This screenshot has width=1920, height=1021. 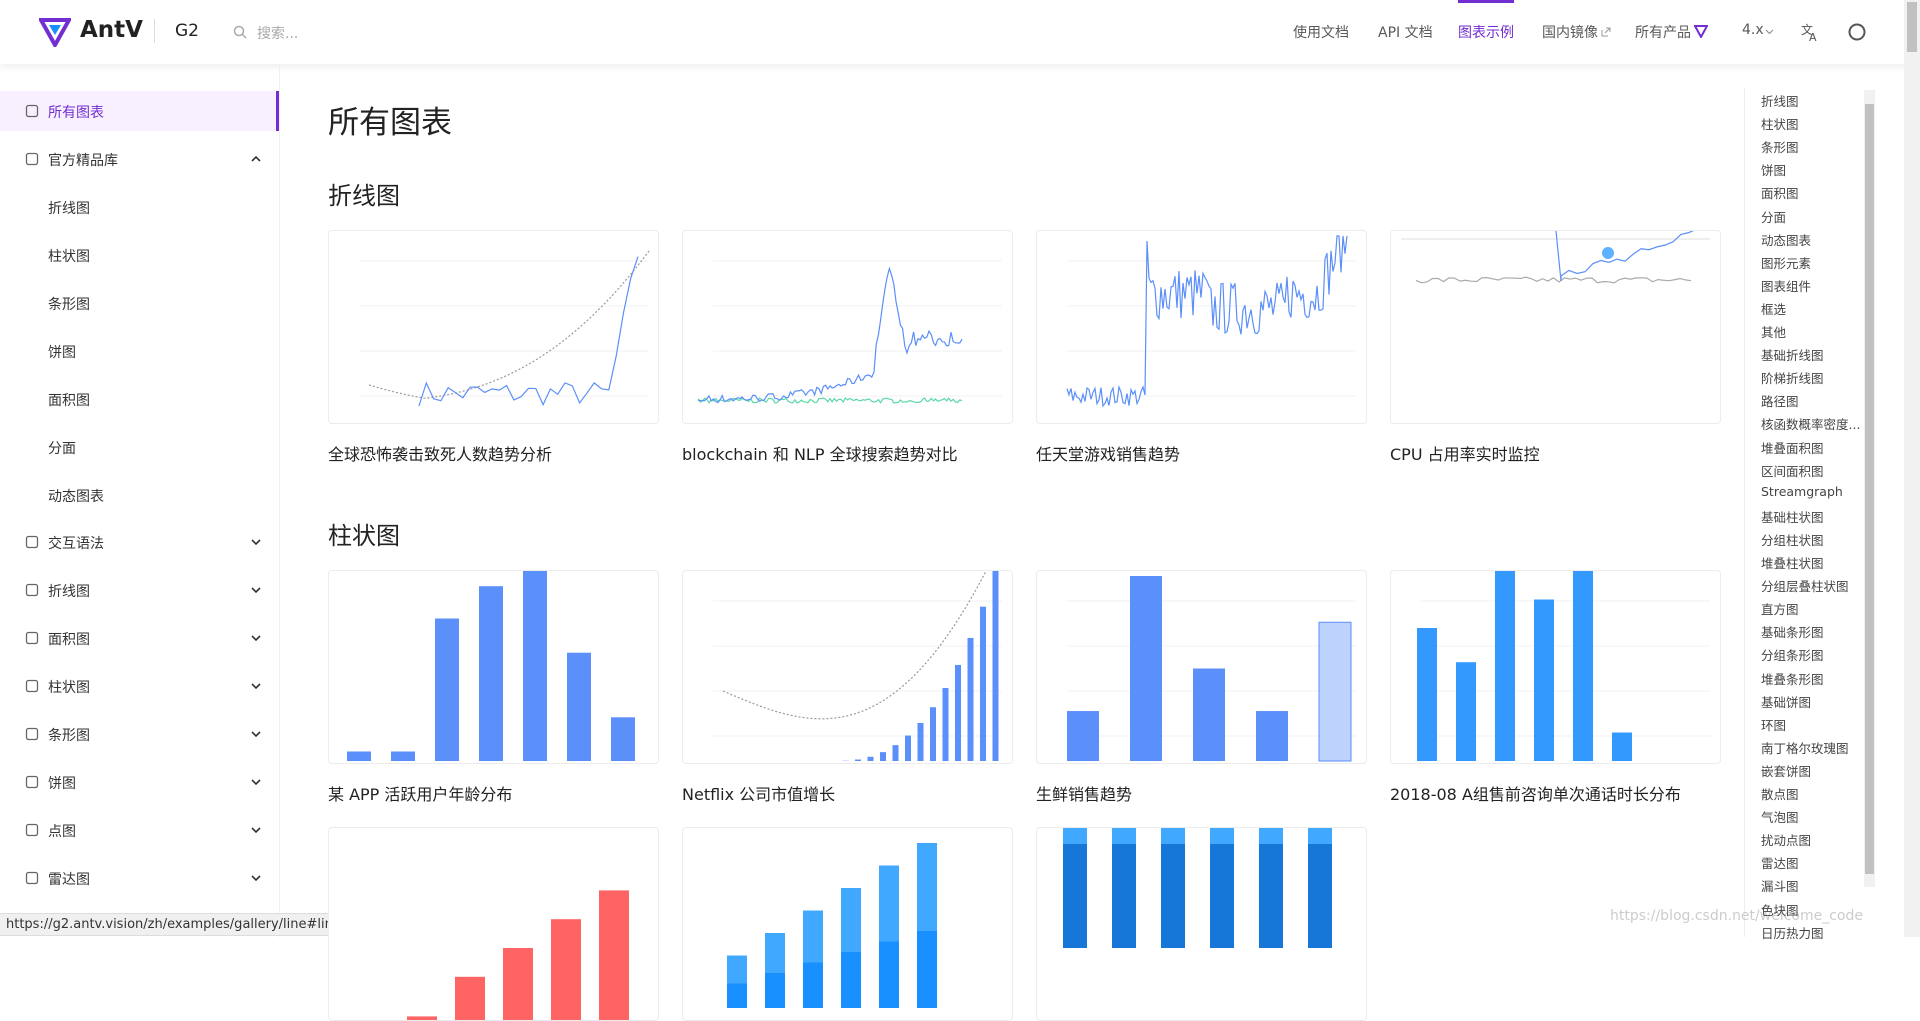 I want to click on toc-item: 折线图, so click(x=1780, y=100).